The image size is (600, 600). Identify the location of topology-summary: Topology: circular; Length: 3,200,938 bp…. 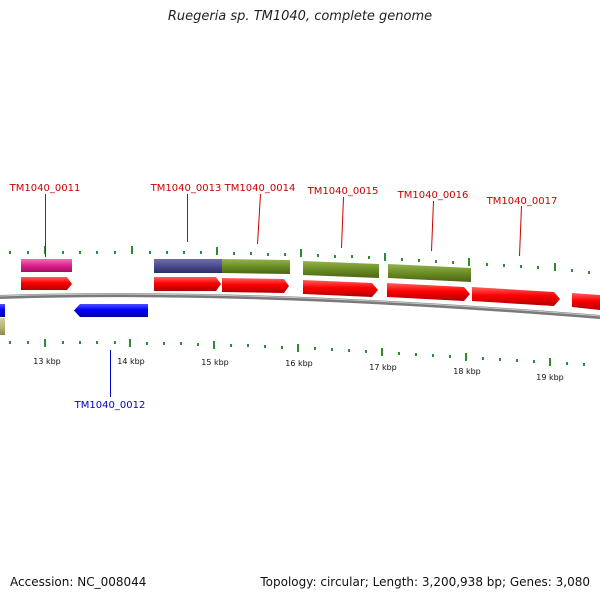
(425, 582).